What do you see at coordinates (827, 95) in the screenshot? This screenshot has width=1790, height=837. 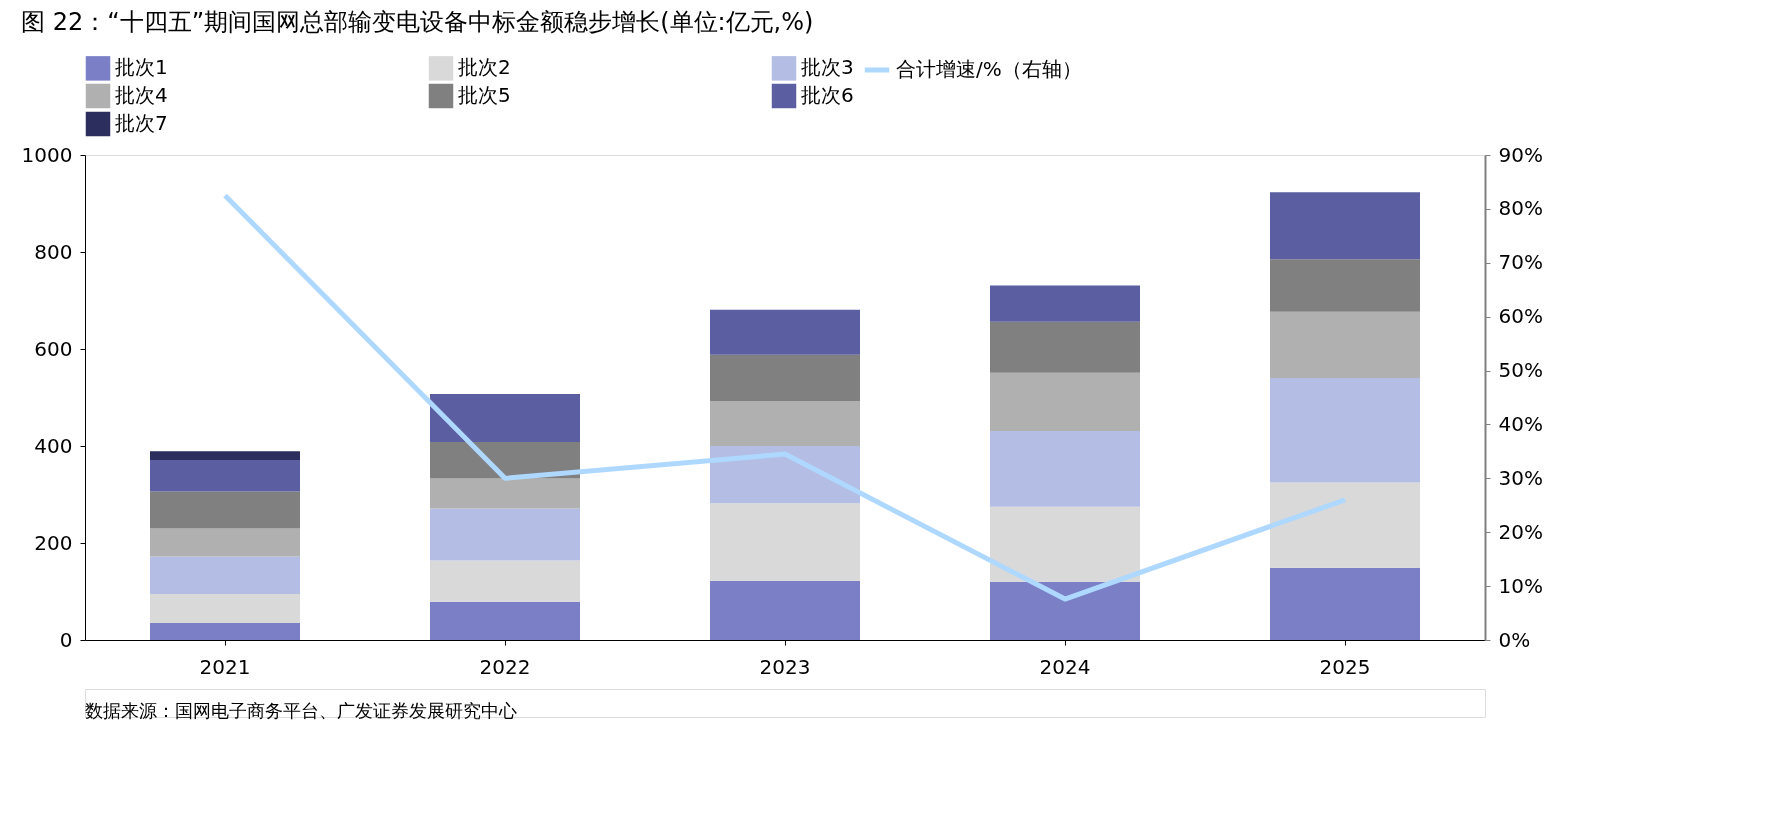 I see `legend-label: 批次6` at bounding box center [827, 95].